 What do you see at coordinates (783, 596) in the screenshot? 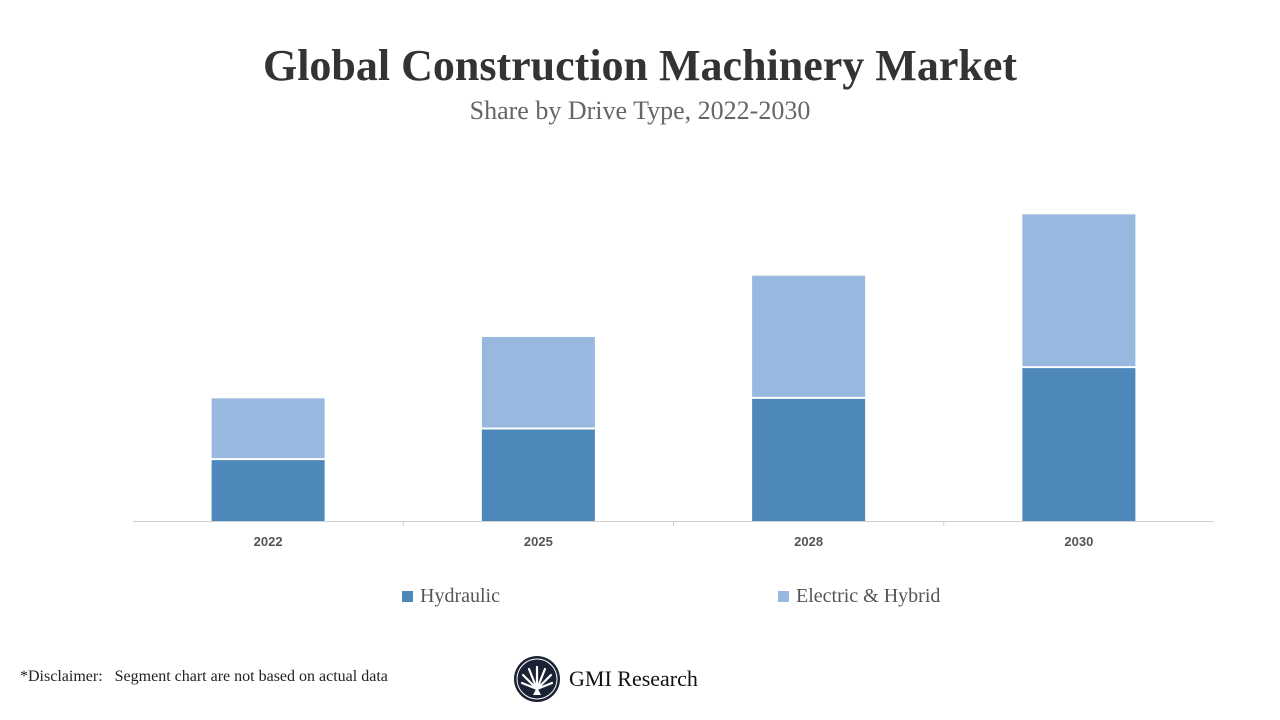
I see `legend-swatch-electric-hybrid` at bounding box center [783, 596].